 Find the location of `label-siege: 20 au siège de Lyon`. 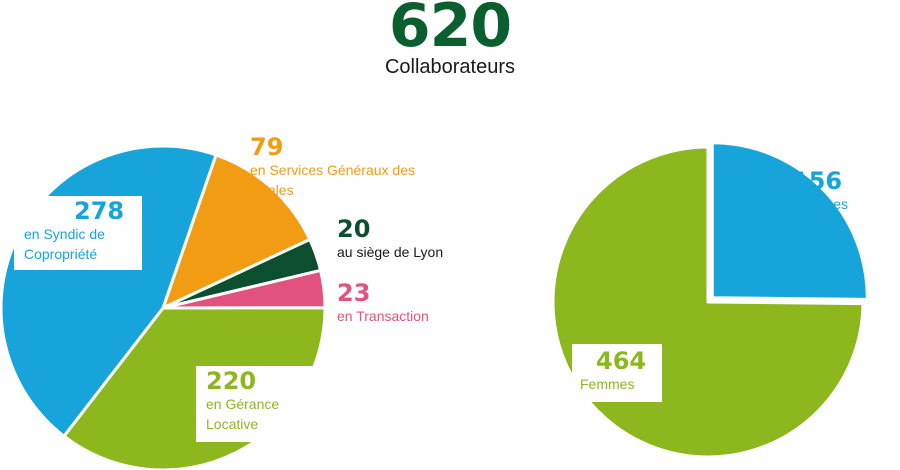

label-siege: 20 au siège de Lyon is located at coordinates (402, 239).